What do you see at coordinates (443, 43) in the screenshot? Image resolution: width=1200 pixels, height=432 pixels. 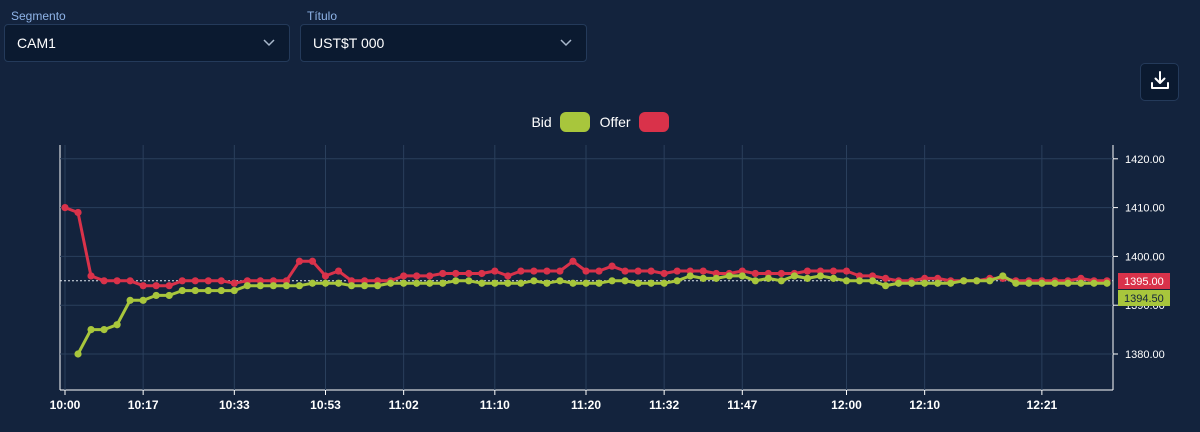 I see `title-select: UST$T 000` at bounding box center [443, 43].